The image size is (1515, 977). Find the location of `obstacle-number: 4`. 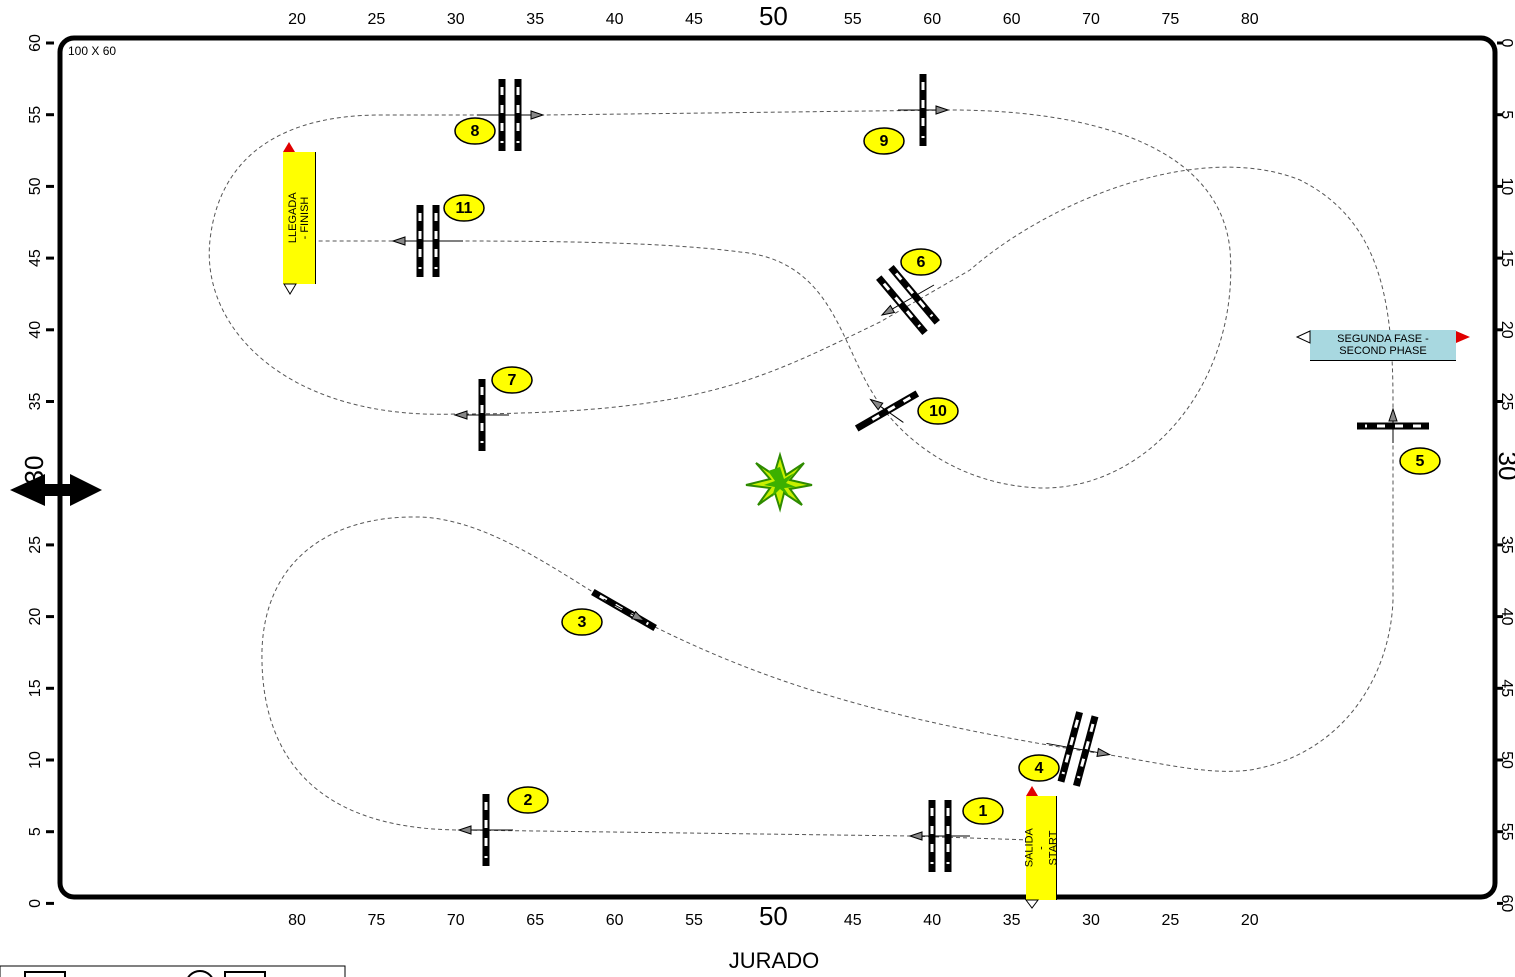

obstacle-number: 4 is located at coordinates (1039, 768).